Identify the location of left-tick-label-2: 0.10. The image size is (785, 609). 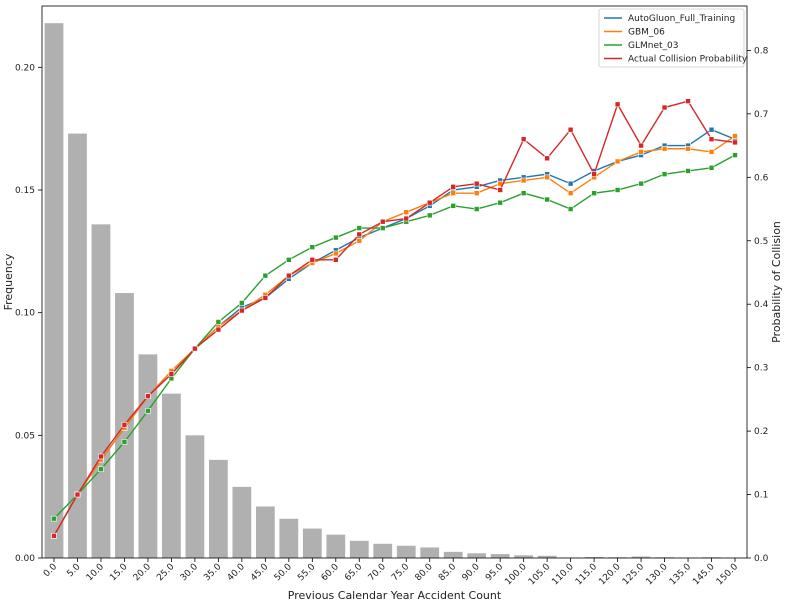
(25, 314).